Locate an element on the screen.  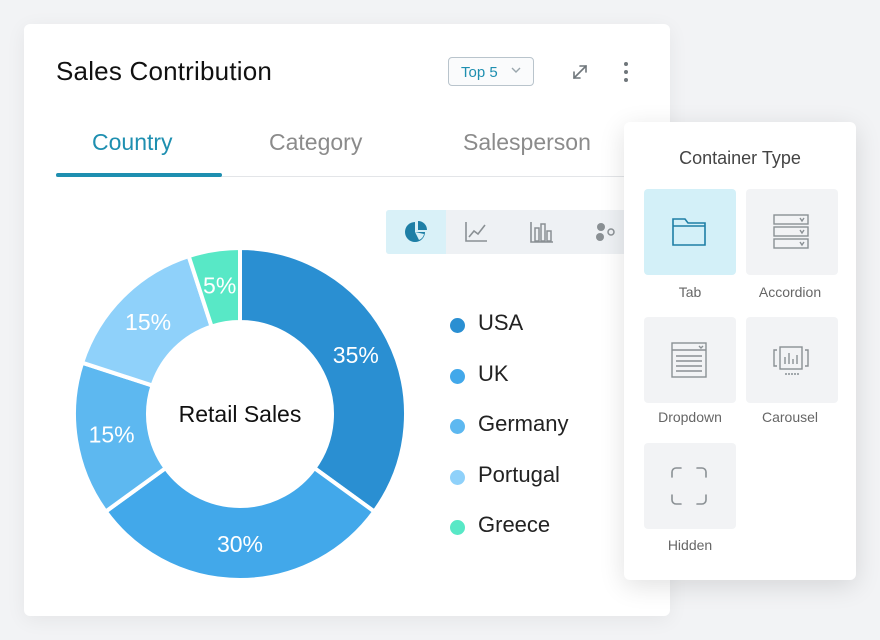
pie-chart-button is located at coordinates (416, 232).